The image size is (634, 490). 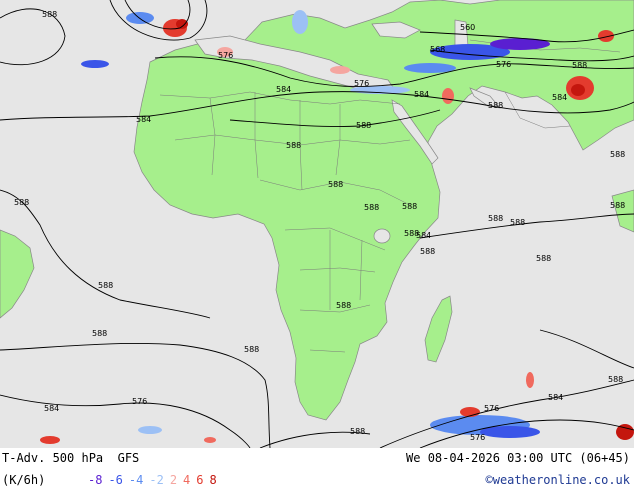 I want to click on units-label: (K/6h), so click(x=24, y=480).